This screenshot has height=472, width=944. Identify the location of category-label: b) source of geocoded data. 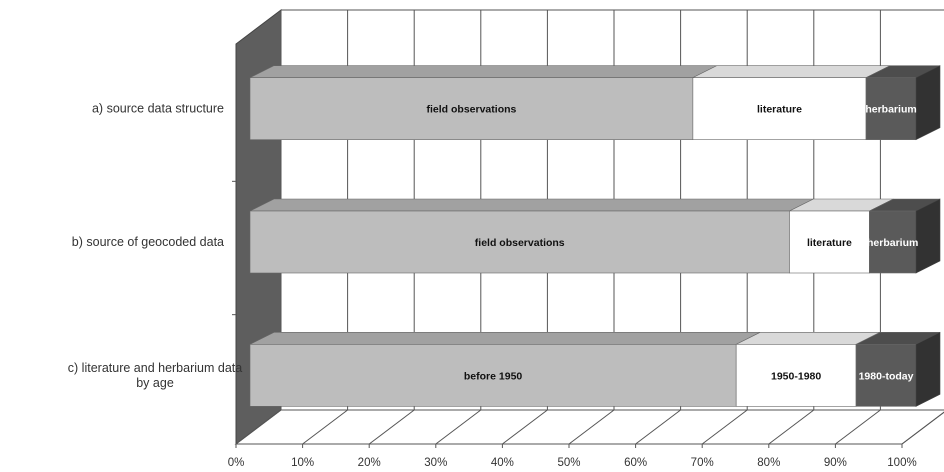
(148, 242).